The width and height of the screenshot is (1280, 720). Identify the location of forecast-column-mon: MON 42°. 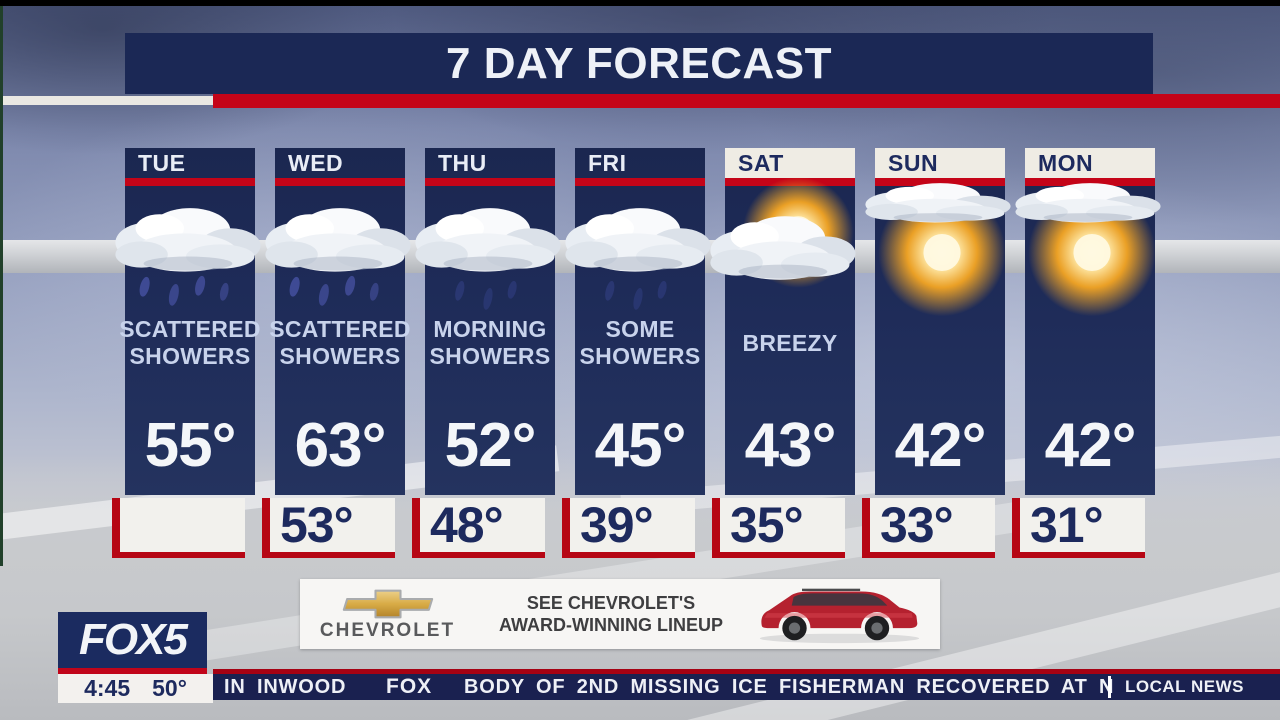
(1088, 321).